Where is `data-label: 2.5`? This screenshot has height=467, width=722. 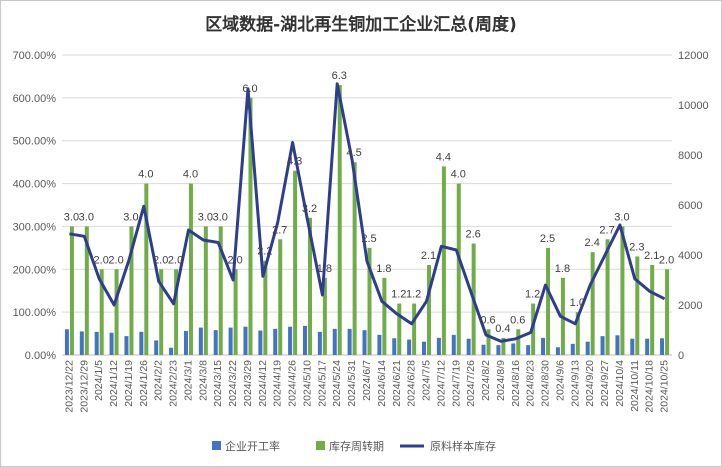
data-label: 2.5 is located at coordinates (368, 239).